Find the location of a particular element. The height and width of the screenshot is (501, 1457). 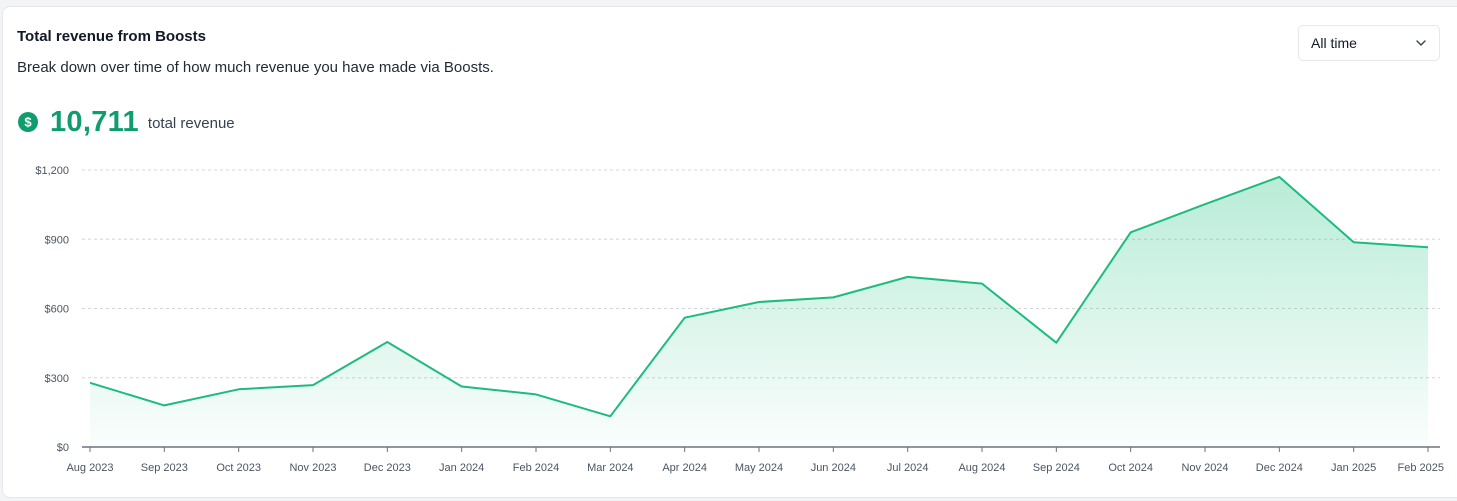

x-tick-label: Jan 2024 is located at coordinates (461, 468).